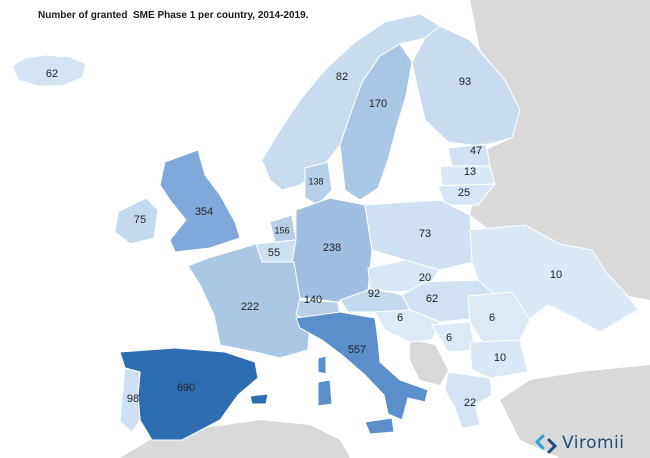 This screenshot has width=650, height=458. Describe the element at coordinates (556, 275) in the screenshot. I see `ukraine-value-label: 10` at that location.